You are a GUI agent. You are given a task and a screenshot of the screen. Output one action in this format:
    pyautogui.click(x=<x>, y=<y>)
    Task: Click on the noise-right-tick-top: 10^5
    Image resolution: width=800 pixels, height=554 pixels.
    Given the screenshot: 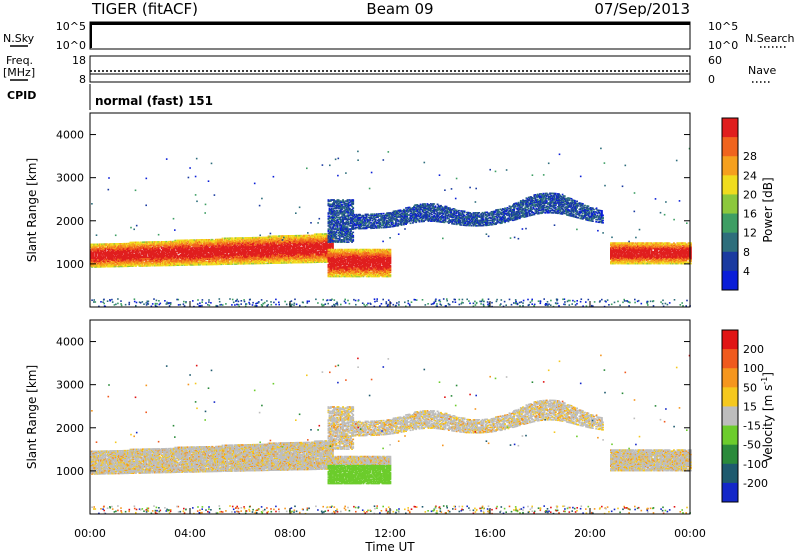 What is the action you would take?
    pyautogui.click(x=723, y=26)
    